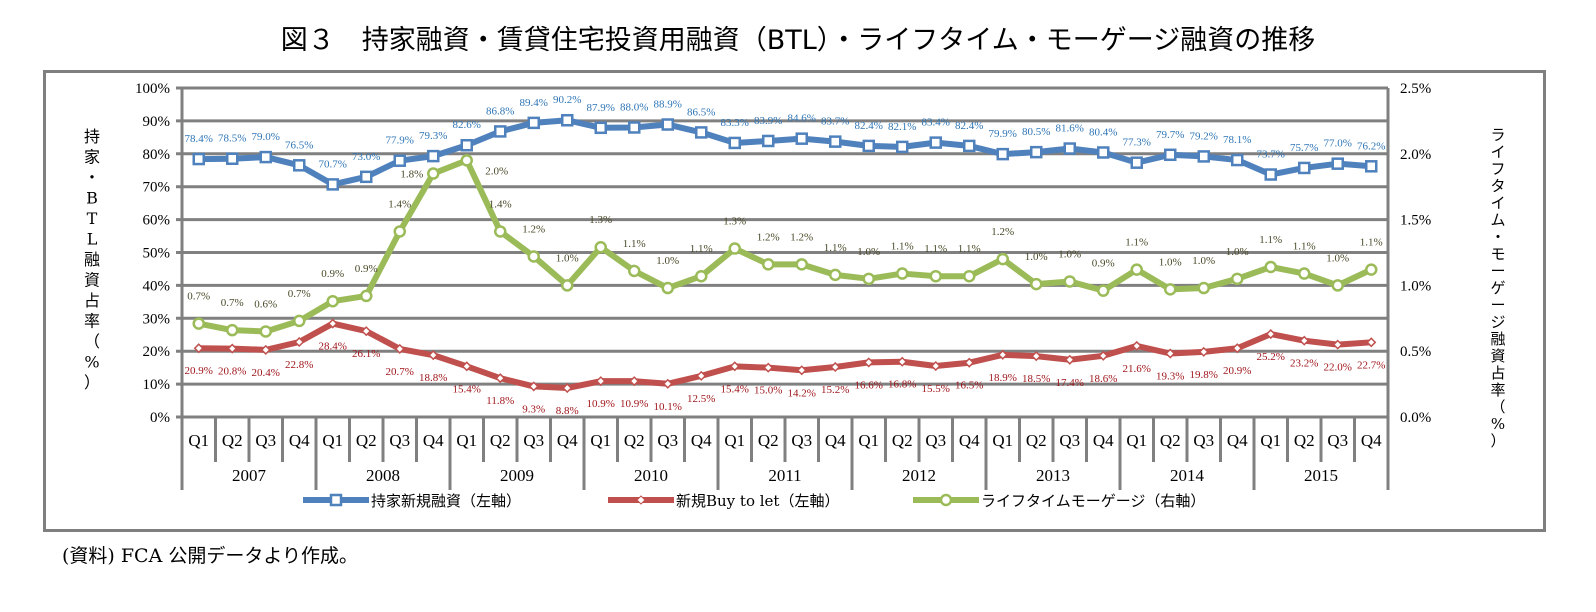 The height and width of the screenshot is (612, 1596). I want to click on year-label: 2010, so click(651, 475).